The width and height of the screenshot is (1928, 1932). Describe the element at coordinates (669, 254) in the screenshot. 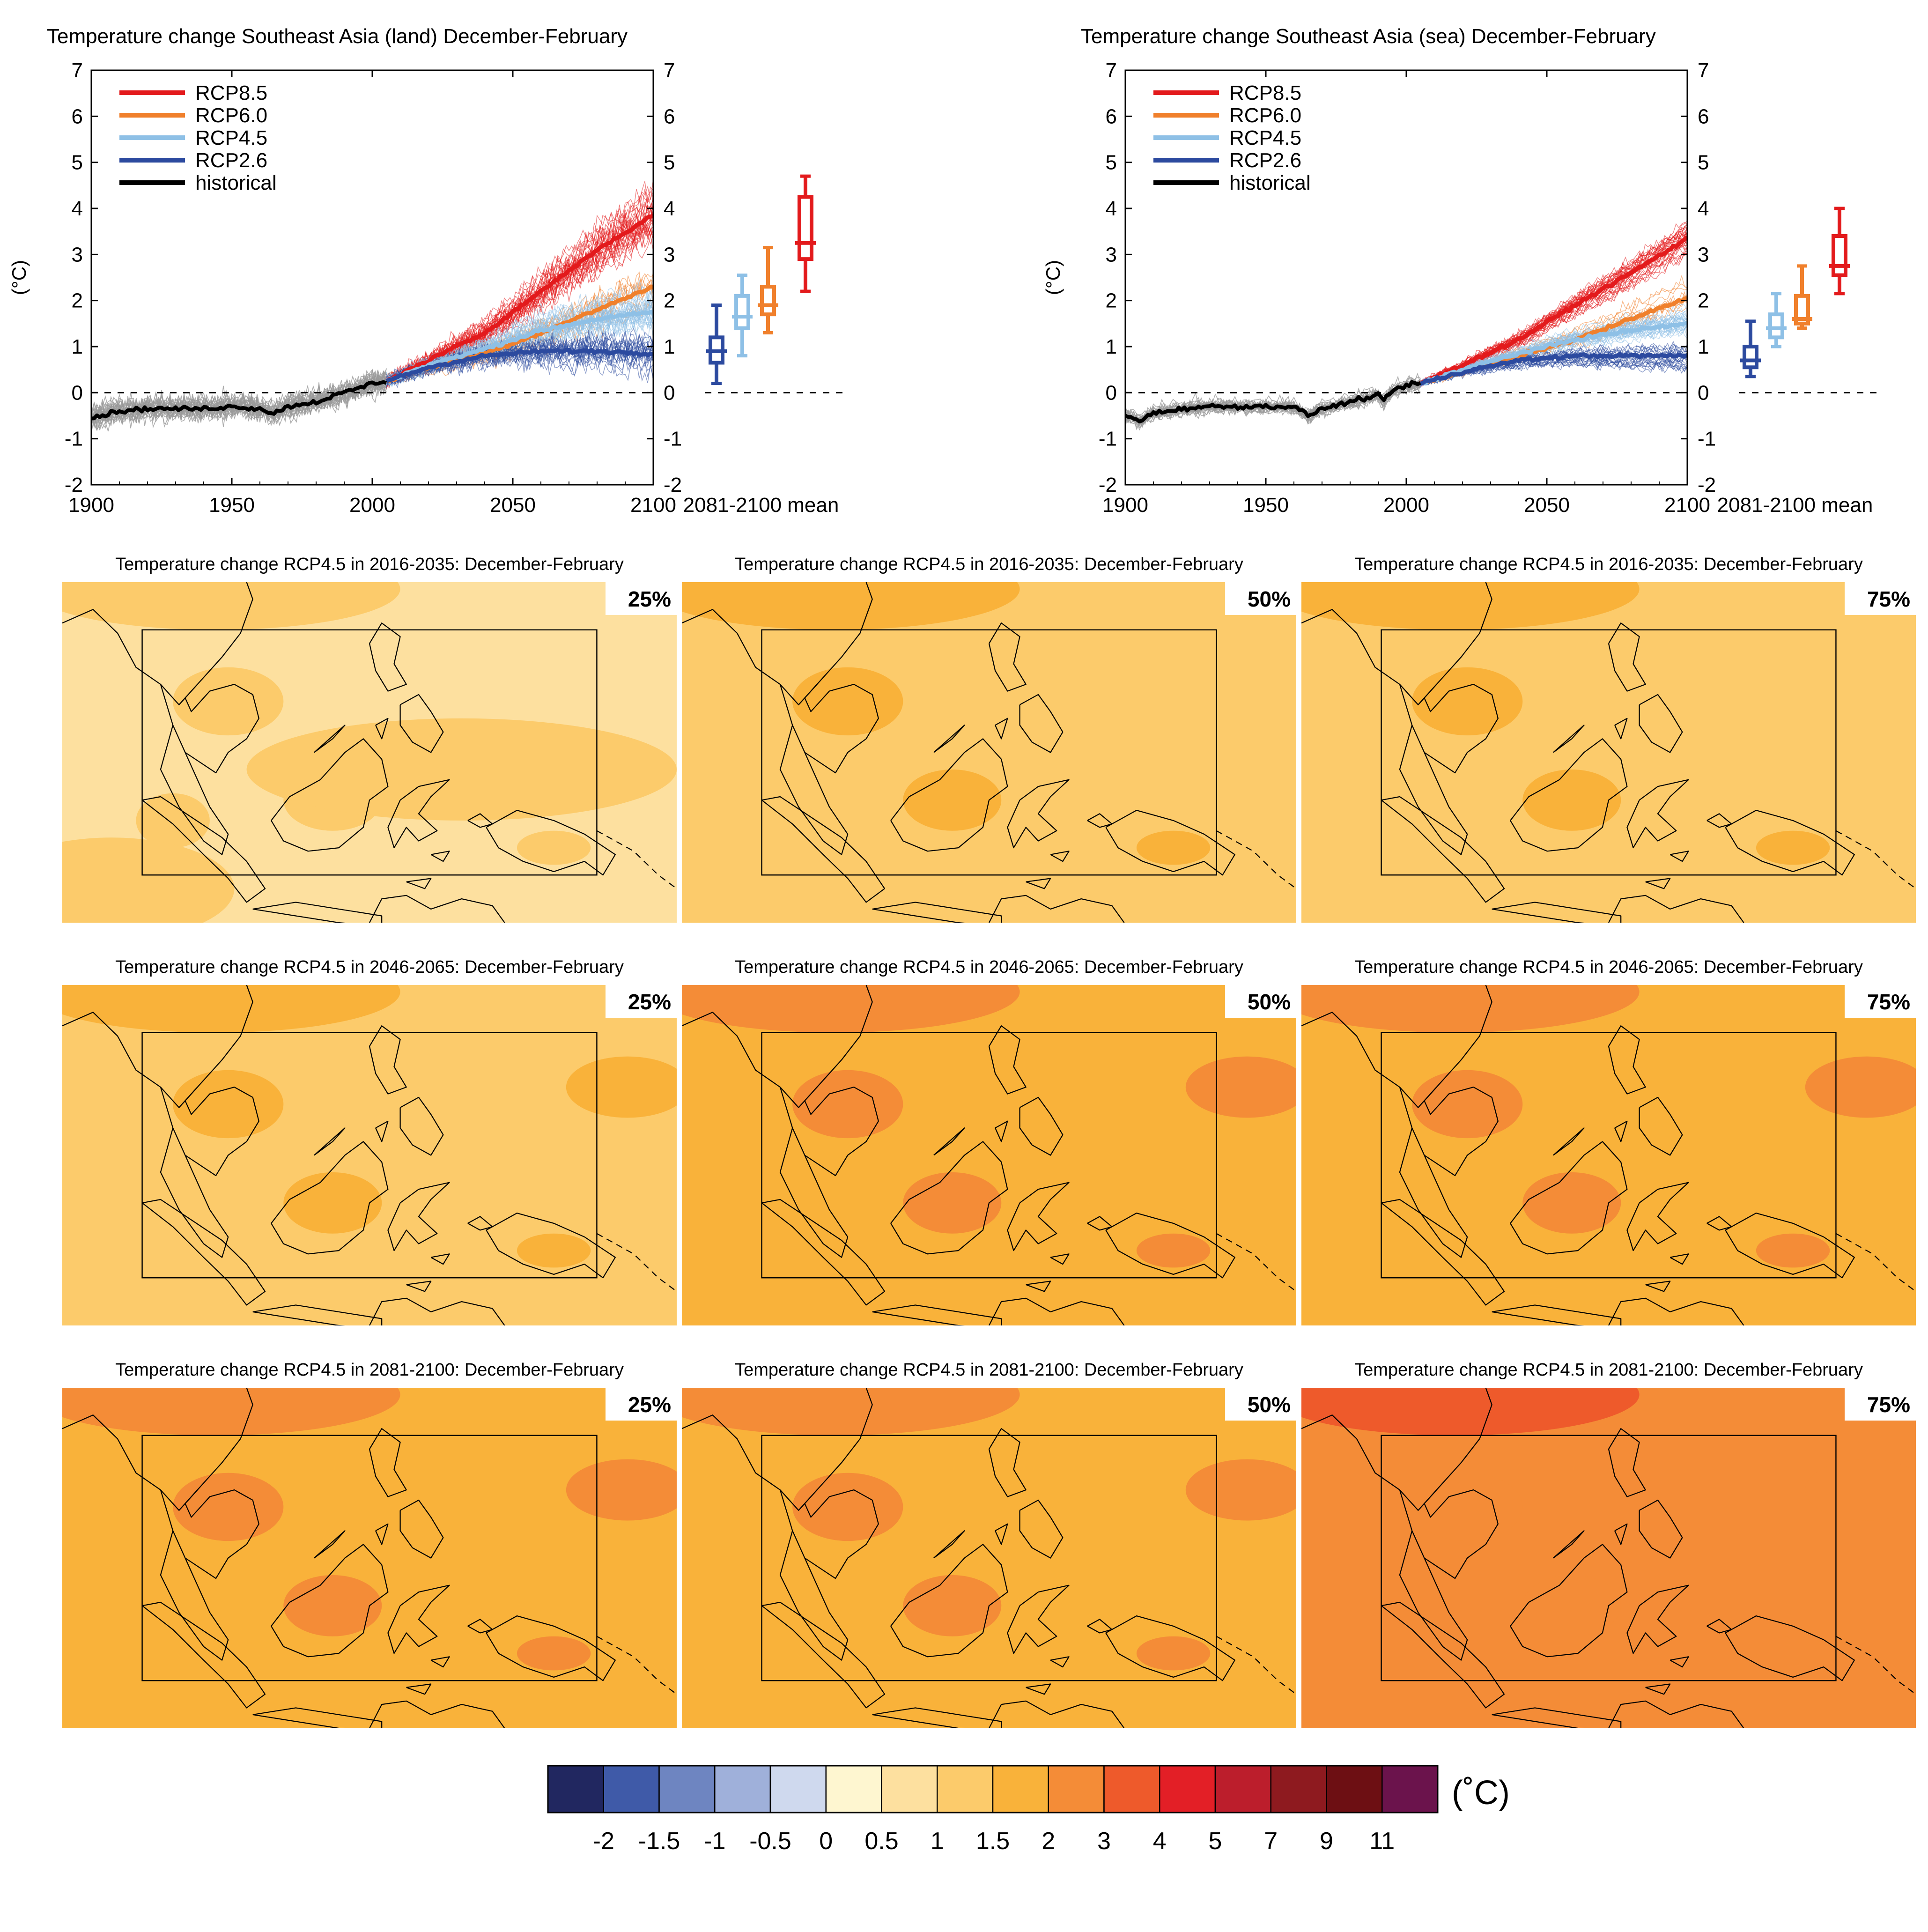

I see `y-tick-label-right: 3` at that location.